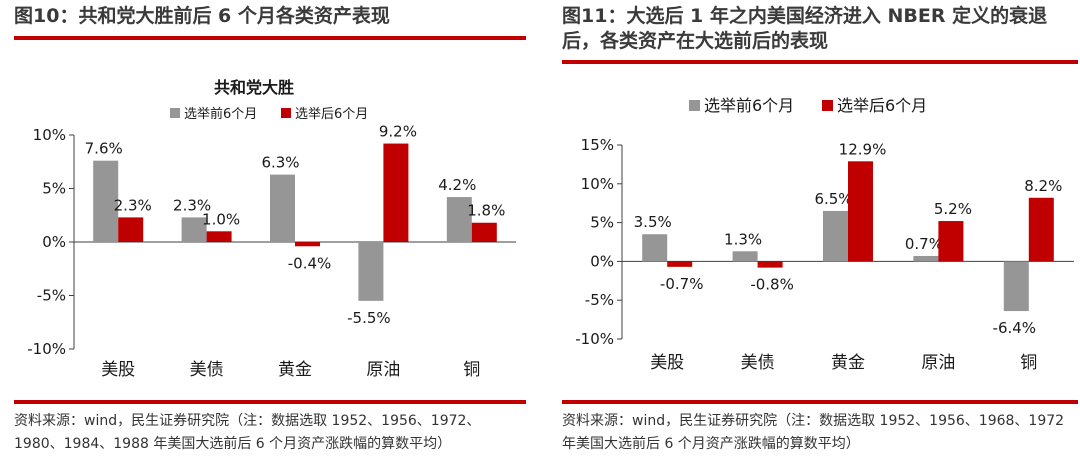 The width and height of the screenshot is (1080, 466). What do you see at coordinates (254, 87) in the screenshot?
I see `chart-title: 共和党大胜` at bounding box center [254, 87].